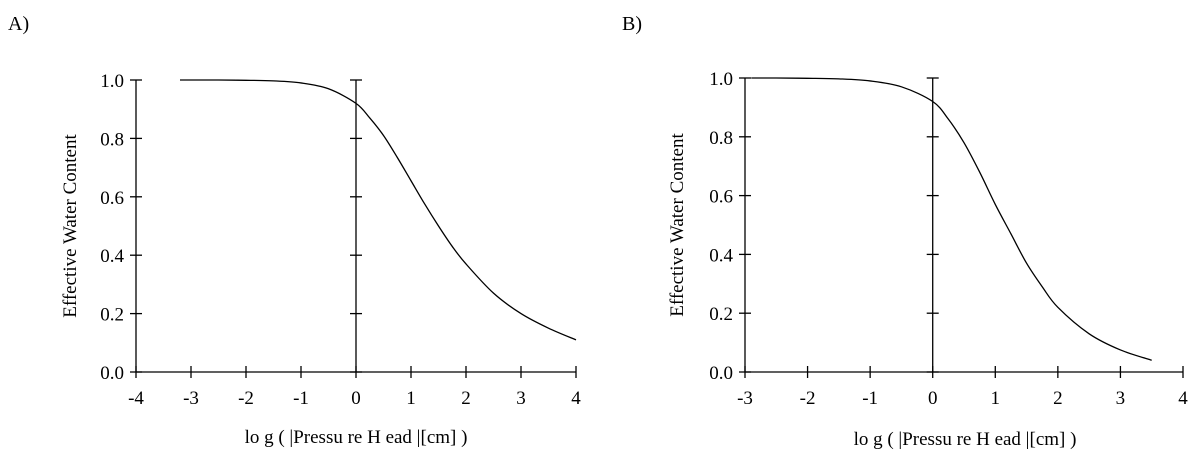 Image resolution: width=1192 pixels, height=456 pixels. Describe the element at coordinates (18, 24) in the screenshot. I see `panel-label: A)` at that location.